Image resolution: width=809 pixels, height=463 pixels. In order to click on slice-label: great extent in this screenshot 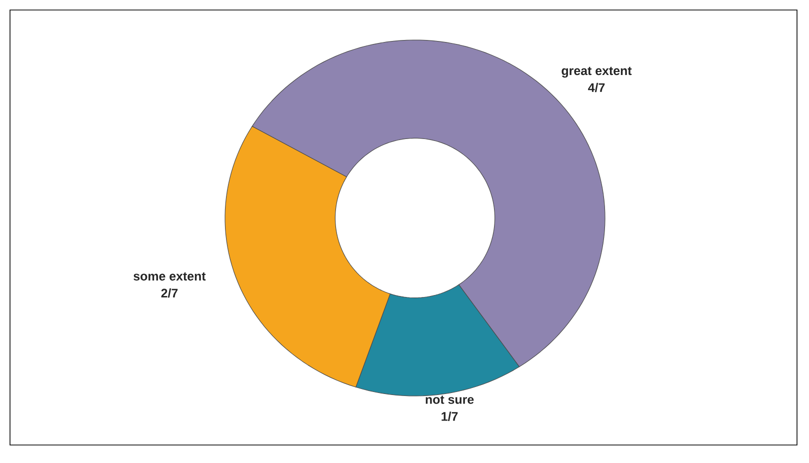, I will do `click(597, 72)`.